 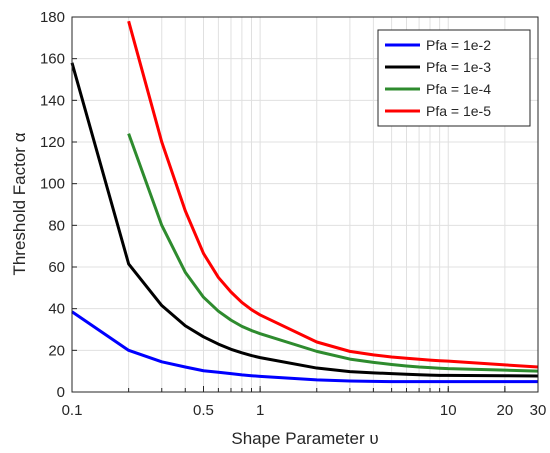 I want to click on y-tick-label: 120, so click(x=52, y=142).